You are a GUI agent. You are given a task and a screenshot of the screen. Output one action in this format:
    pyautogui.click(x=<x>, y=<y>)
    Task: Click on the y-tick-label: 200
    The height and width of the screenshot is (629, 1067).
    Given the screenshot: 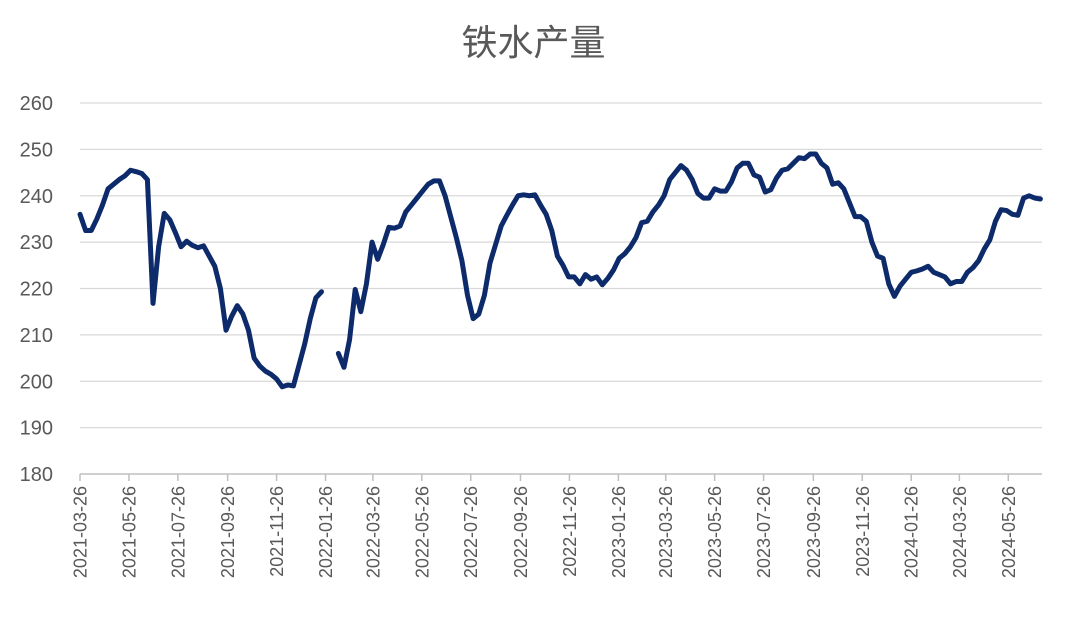 What is the action you would take?
    pyautogui.click(x=36, y=382)
    